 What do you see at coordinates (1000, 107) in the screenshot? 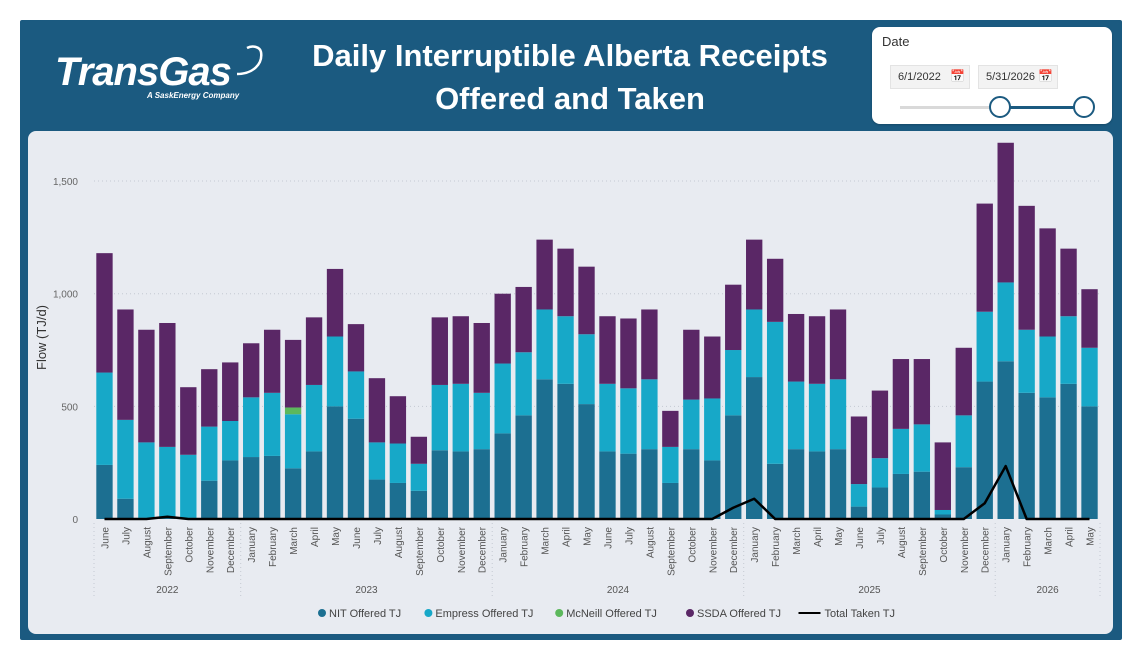
I see `slider-start-handle` at bounding box center [1000, 107].